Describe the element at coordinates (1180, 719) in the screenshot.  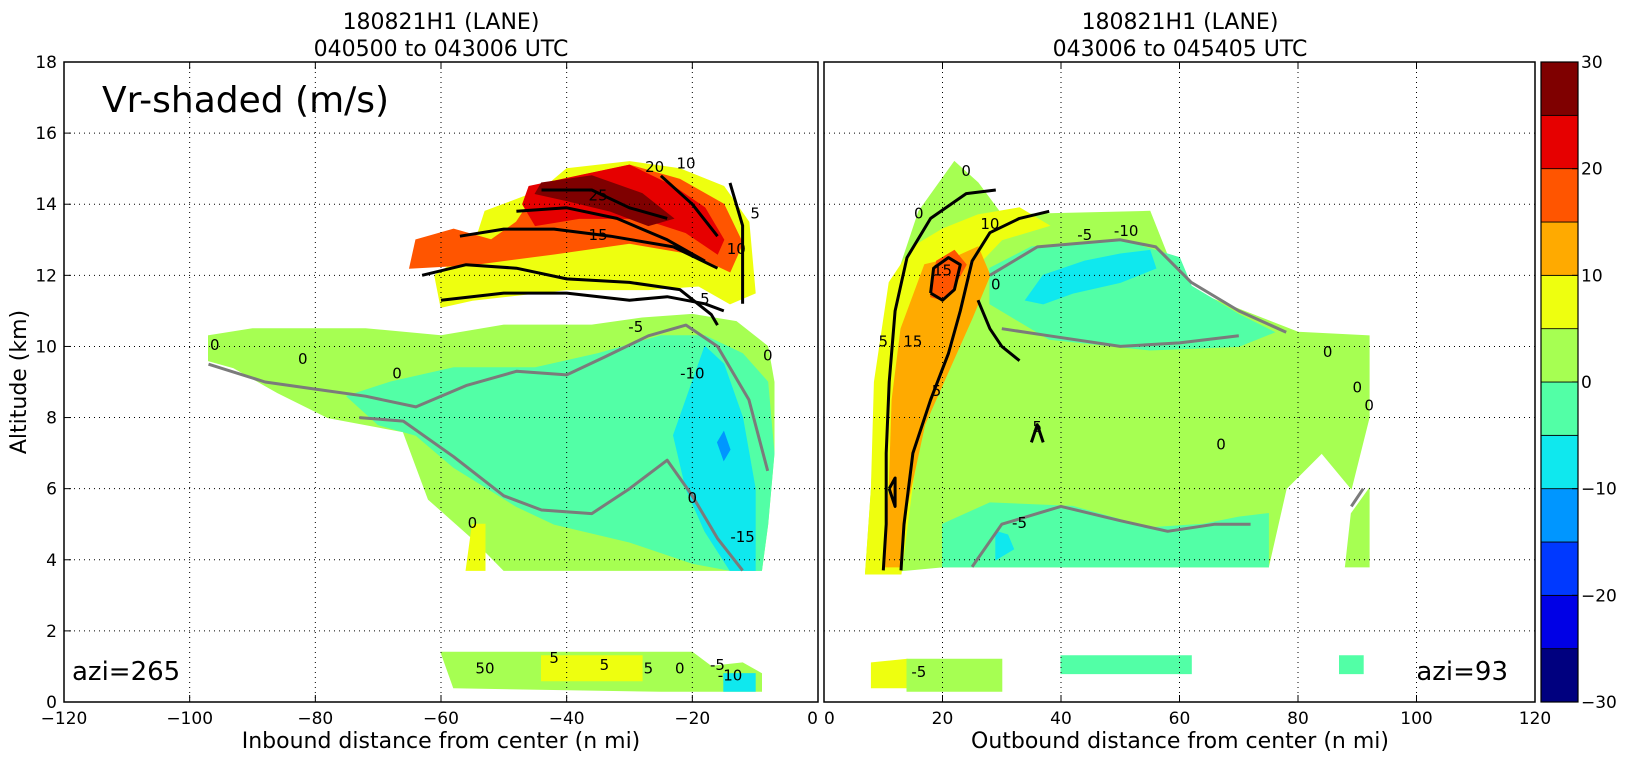
I see `right-x-tick-label: 60` at that location.